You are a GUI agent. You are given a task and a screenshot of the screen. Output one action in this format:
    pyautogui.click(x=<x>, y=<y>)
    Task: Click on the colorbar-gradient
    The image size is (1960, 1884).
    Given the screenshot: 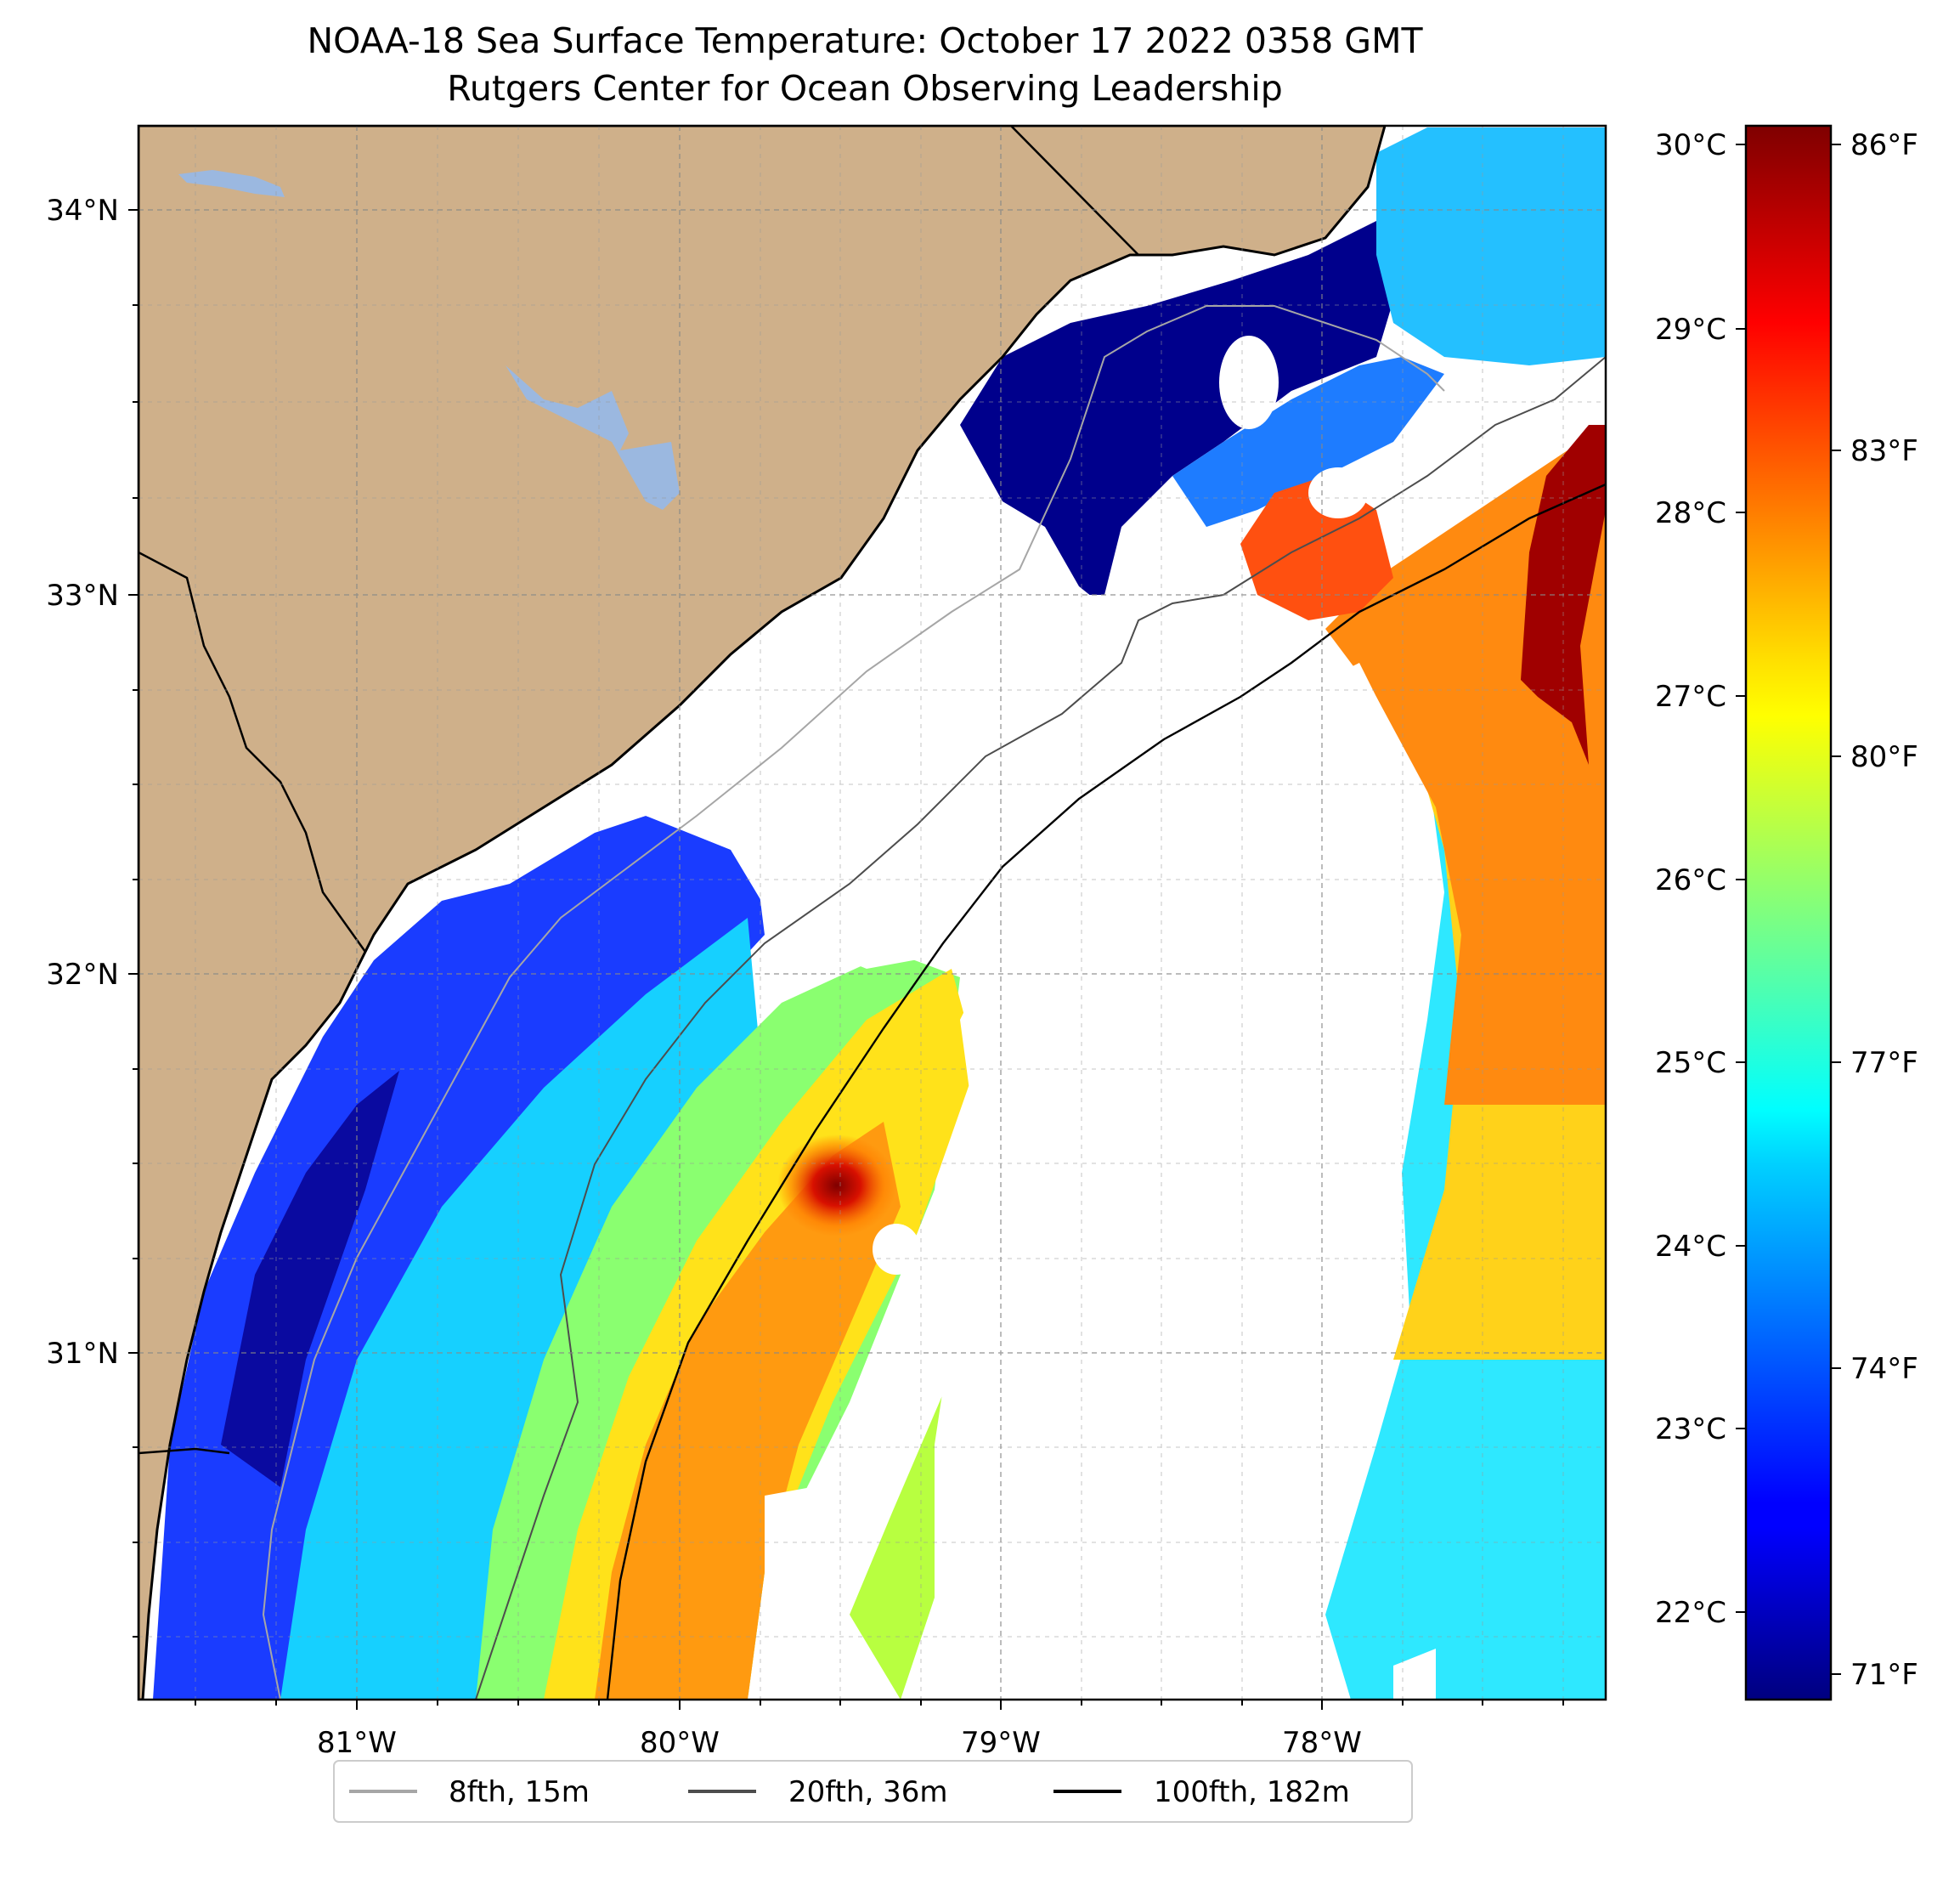 What is the action you would take?
    pyautogui.click(x=1789, y=912)
    